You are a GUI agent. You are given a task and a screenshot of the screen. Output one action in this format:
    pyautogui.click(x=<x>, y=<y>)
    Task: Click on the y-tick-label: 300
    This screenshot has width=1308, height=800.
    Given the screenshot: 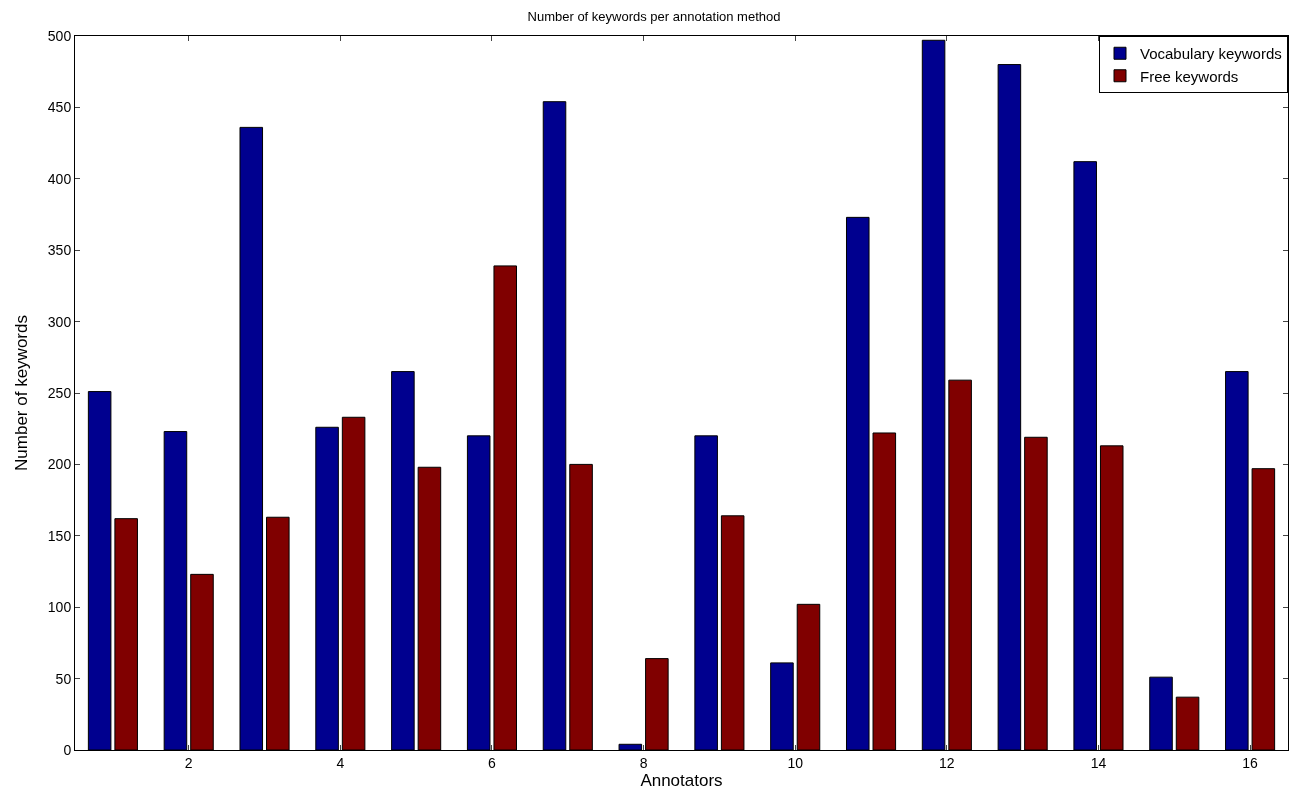 What is the action you would take?
    pyautogui.click(x=59, y=321)
    